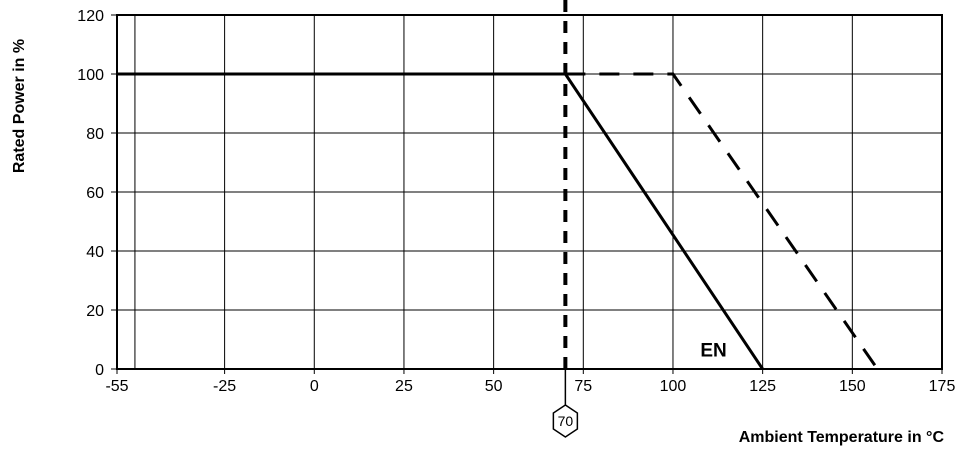  I want to click on y-tick-label: 0, so click(99, 370).